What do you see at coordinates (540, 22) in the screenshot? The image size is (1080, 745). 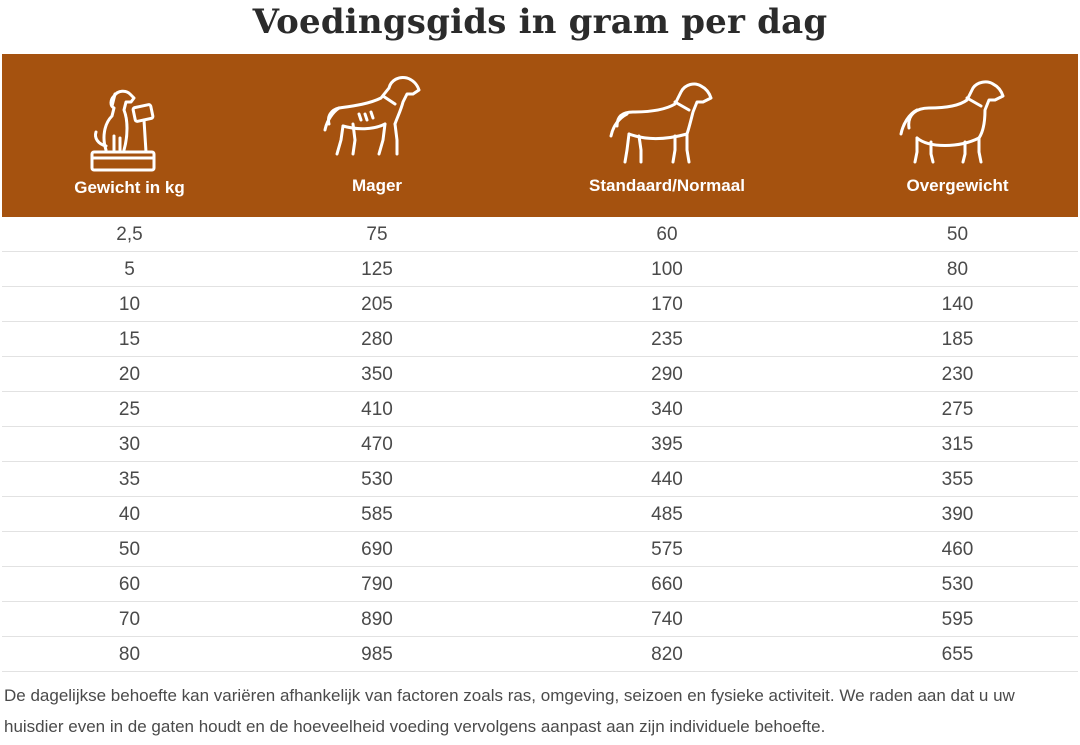 I see `page-title: Voedingsgids in gram per dag` at bounding box center [540, 22].